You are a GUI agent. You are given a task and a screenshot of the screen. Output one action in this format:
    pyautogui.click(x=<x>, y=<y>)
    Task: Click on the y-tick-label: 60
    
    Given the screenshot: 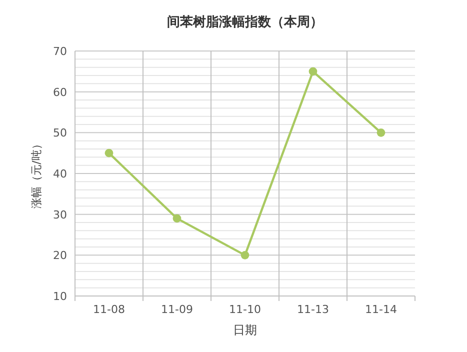 What is the action you would take?
    pyautogui.click(x=60, y=92)
    